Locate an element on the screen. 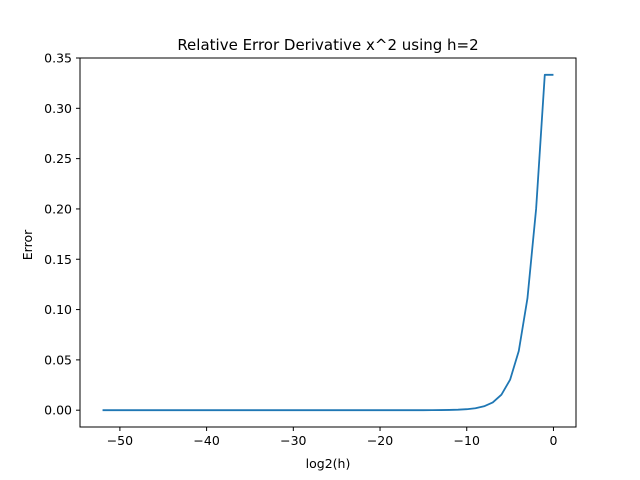 The height and width of the screenshot is (480, 640). x-tick-label: −30 is located at coordinates (293, 440).